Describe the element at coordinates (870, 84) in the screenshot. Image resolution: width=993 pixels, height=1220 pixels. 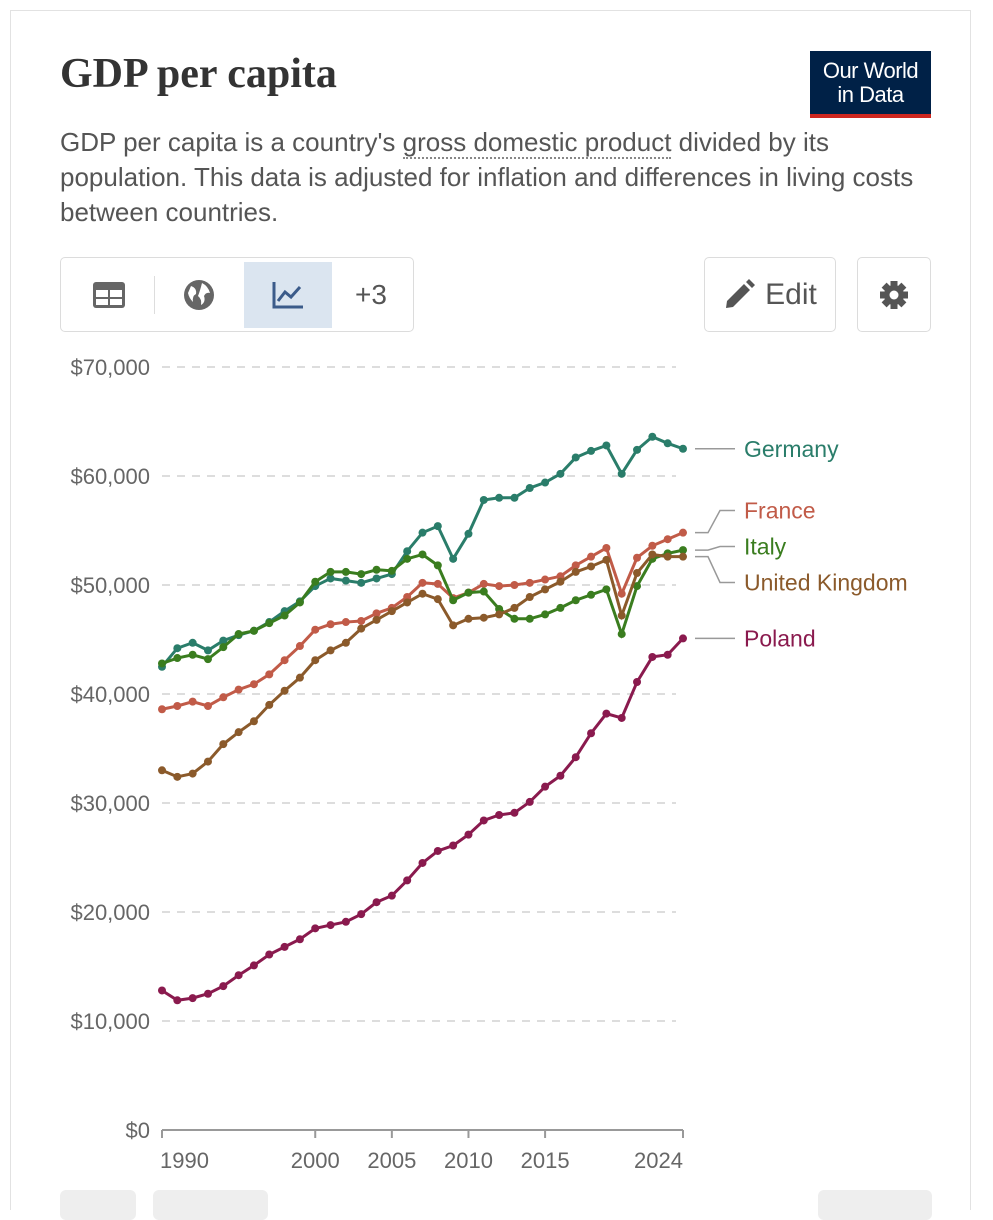
I see `logo: Our World in Data` at that location.